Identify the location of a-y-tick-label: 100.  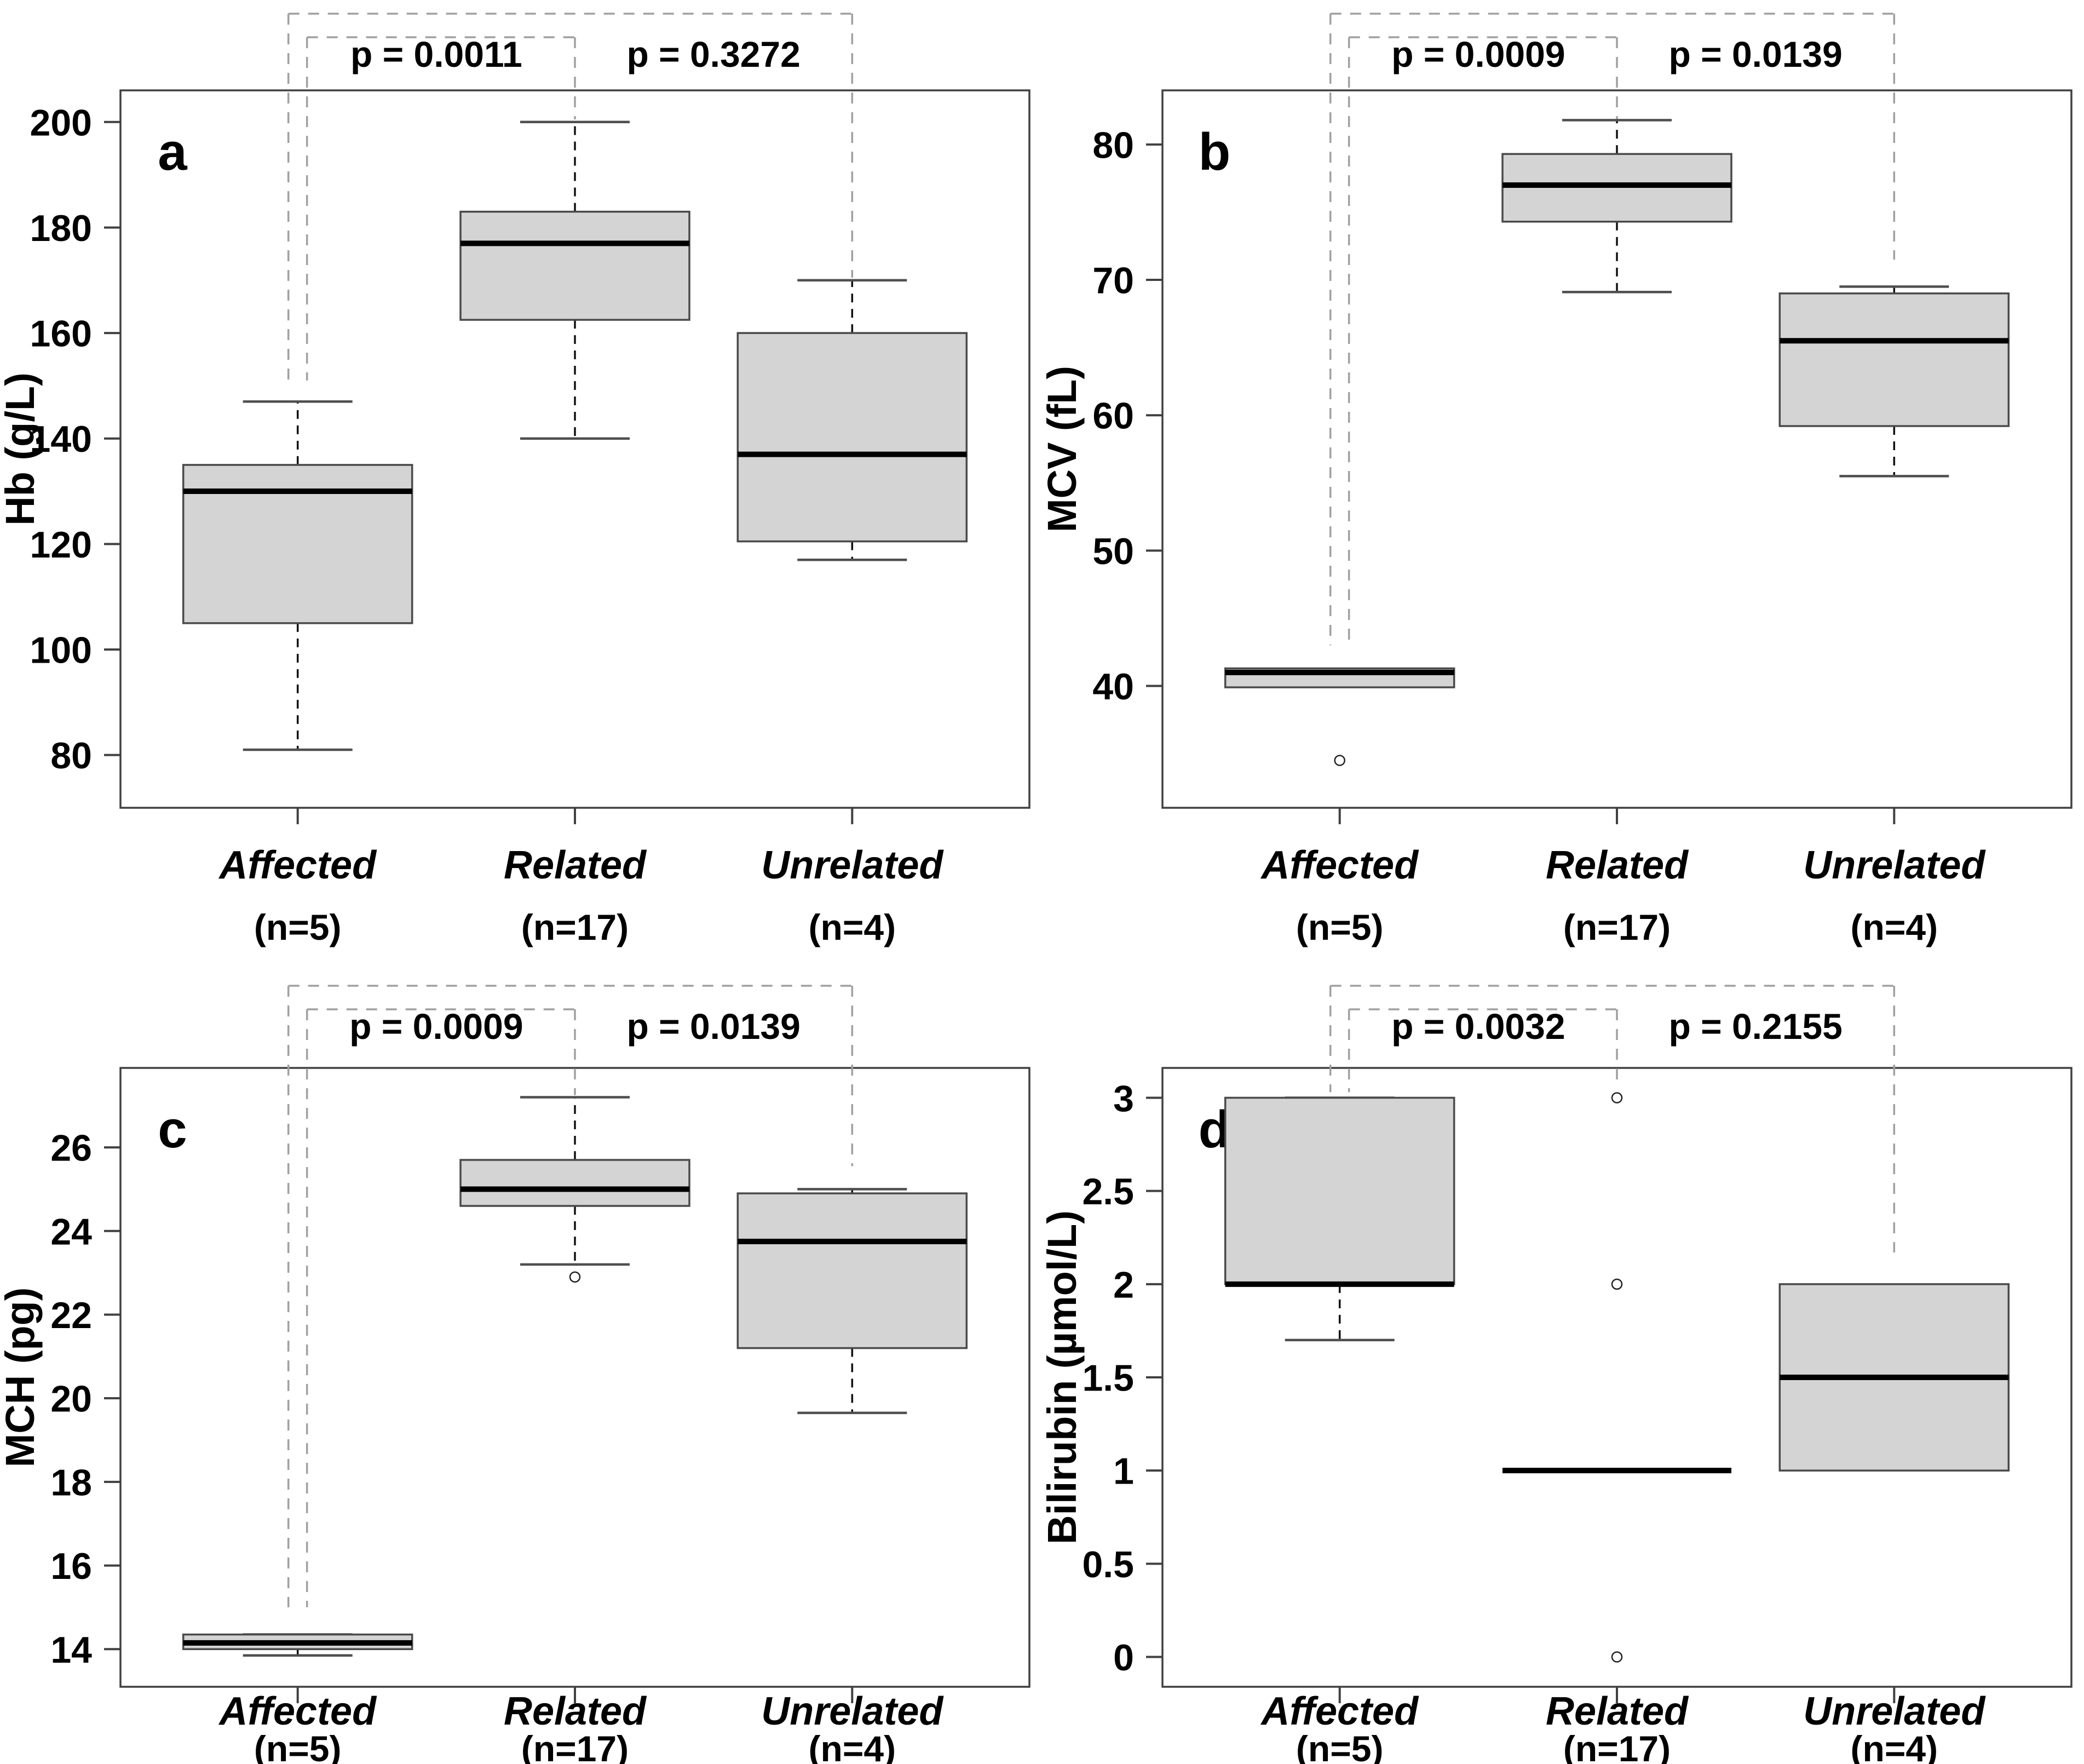
(61, 650).